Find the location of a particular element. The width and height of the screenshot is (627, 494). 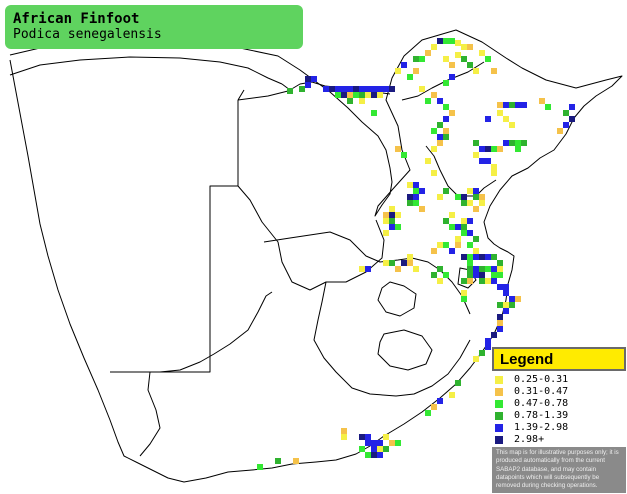

legend-item-label: 0.31-0.47 is located at coordinates (541, 391).